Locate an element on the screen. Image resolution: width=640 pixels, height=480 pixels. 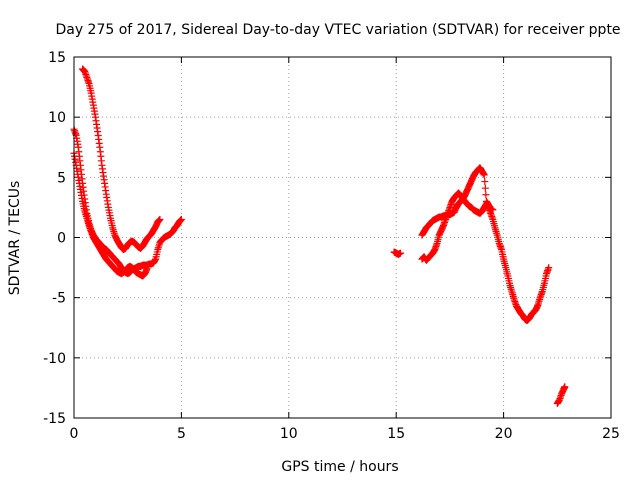
x-tick-label: 25 is located at coordinates (611, 434).